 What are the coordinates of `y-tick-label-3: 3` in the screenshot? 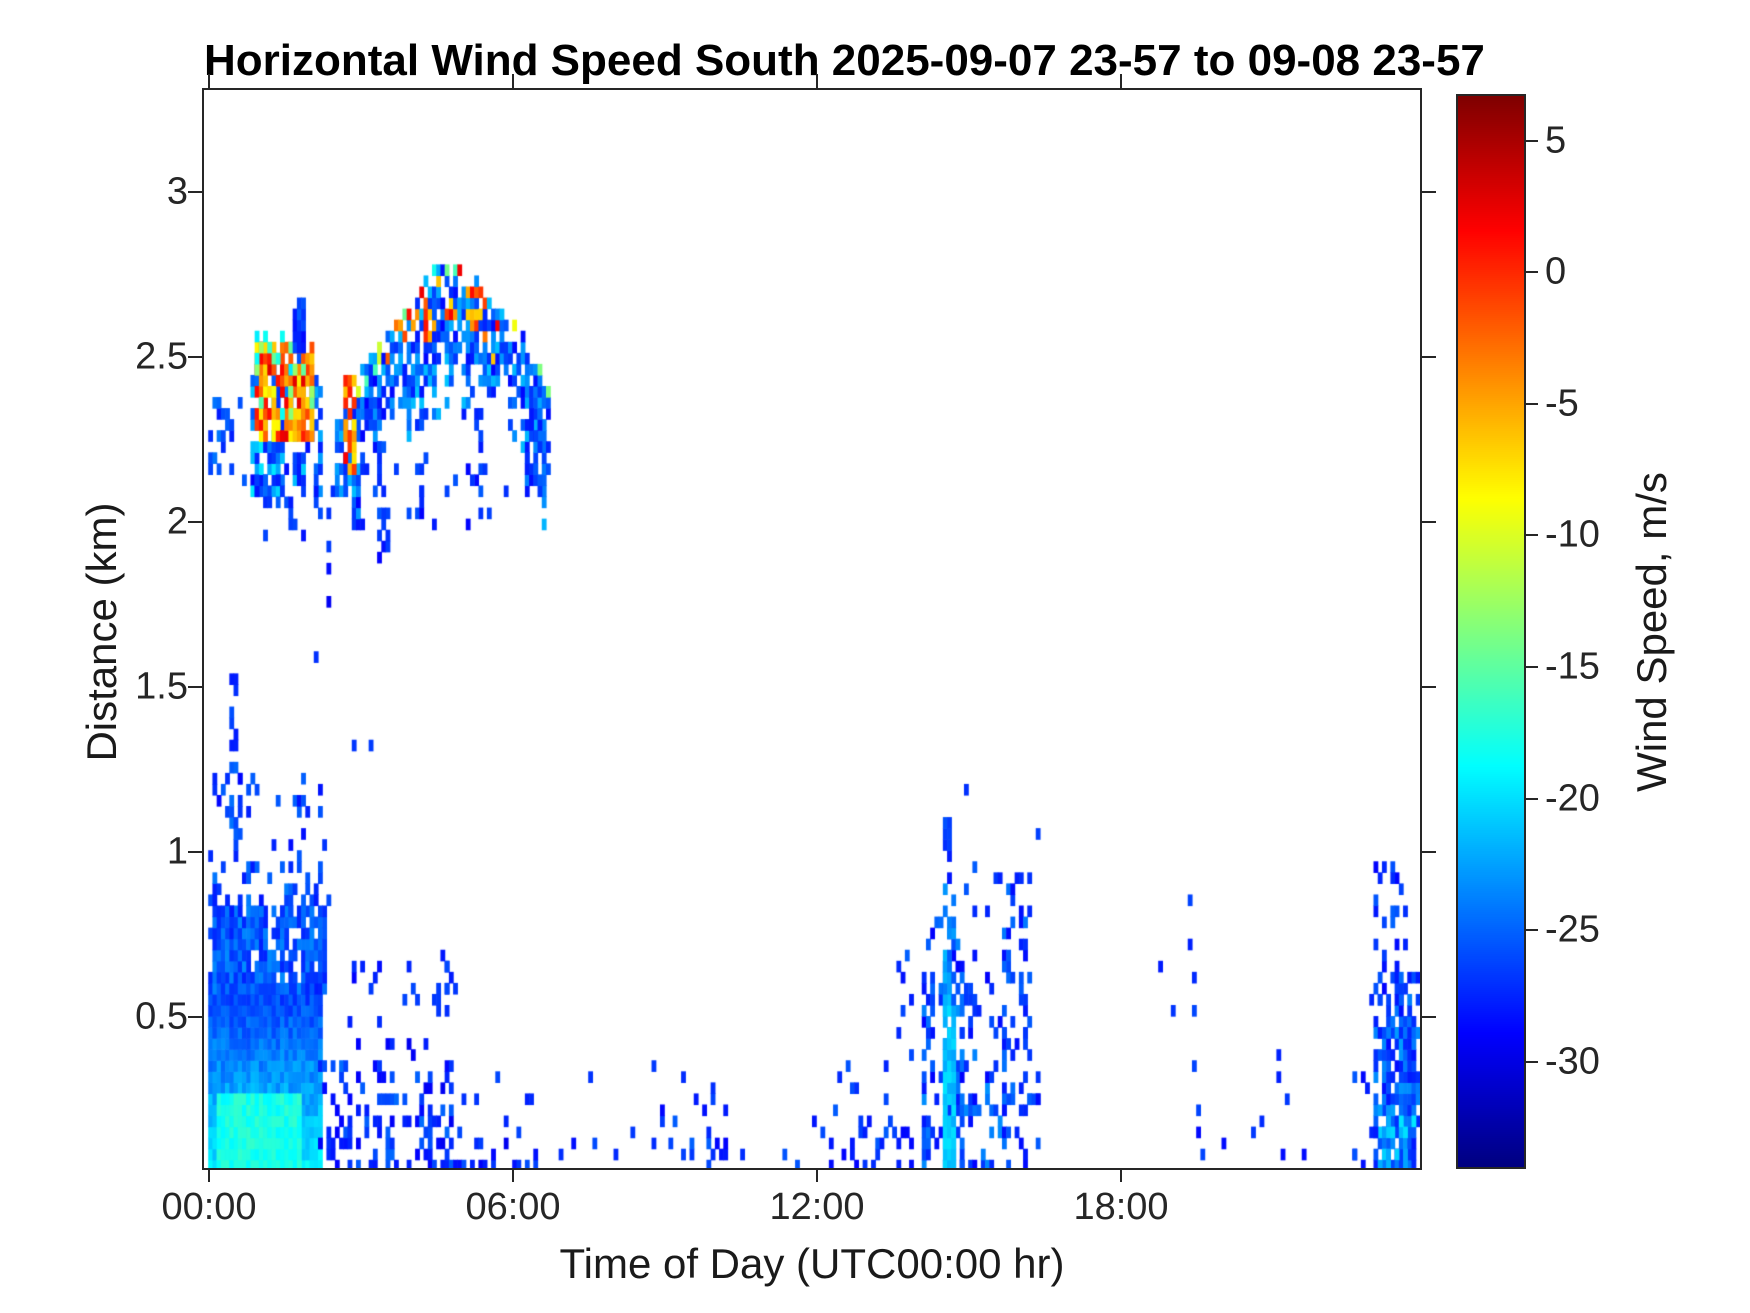 It's located at (177, 191).